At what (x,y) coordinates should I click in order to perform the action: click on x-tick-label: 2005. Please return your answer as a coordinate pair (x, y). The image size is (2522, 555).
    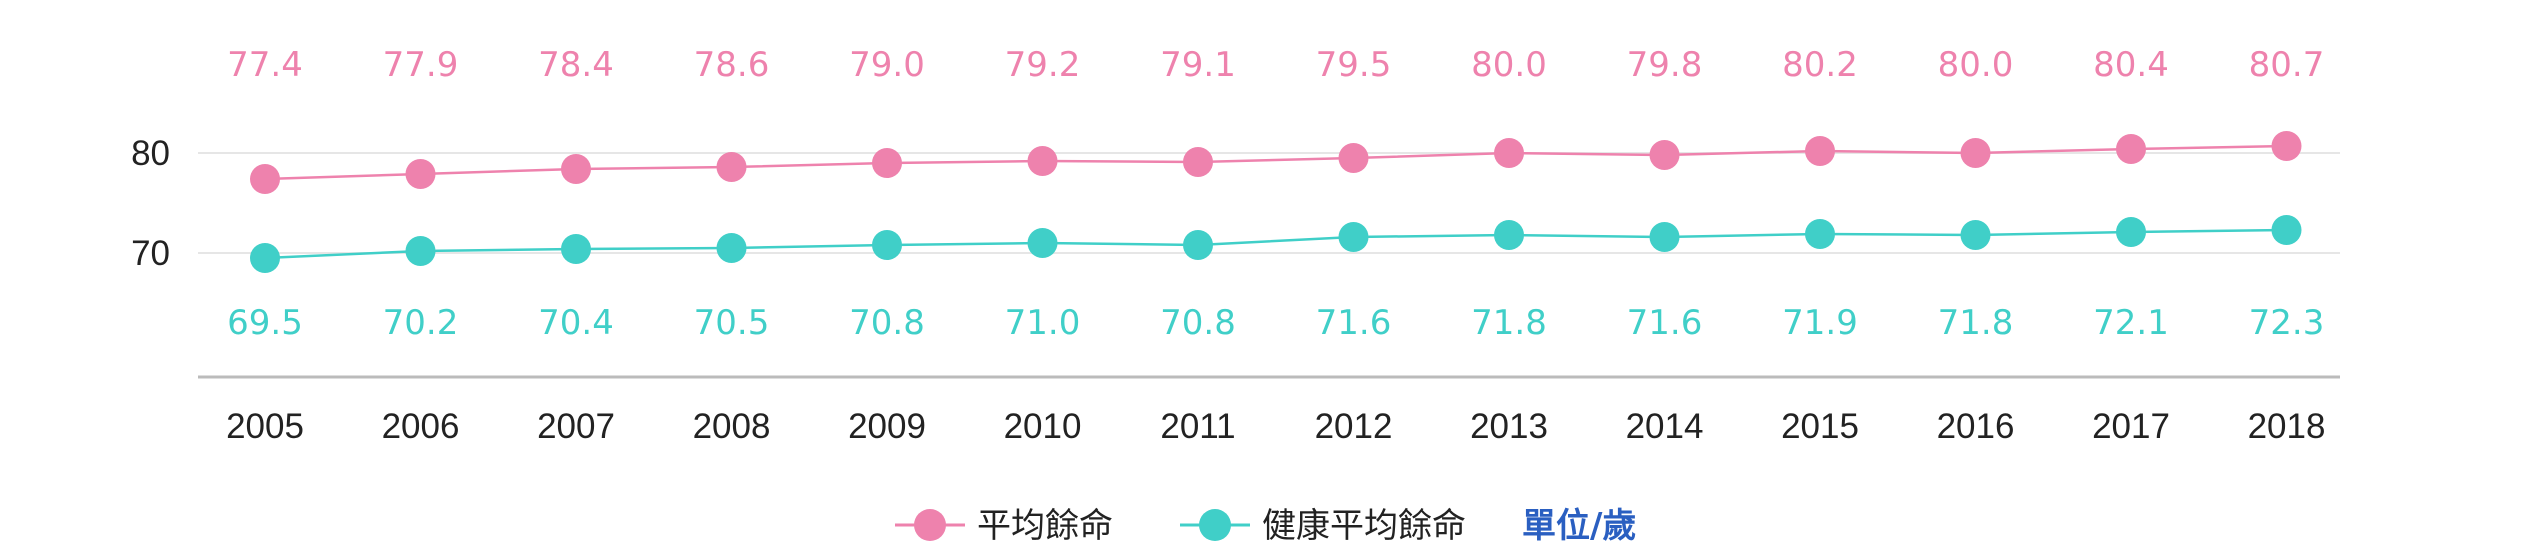
    Looking at the image, I should click on (265, 426).